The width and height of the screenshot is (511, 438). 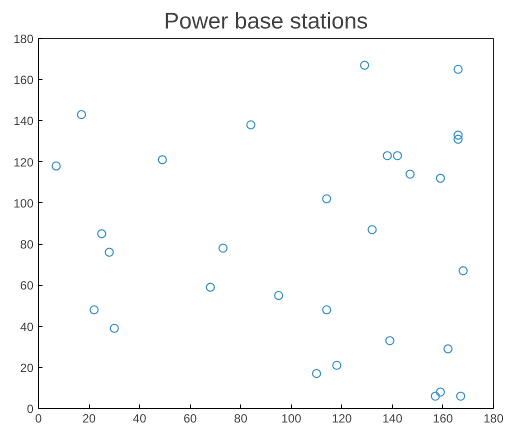 I want to click on y-tick-label: 100, so click(x=23, y=203).